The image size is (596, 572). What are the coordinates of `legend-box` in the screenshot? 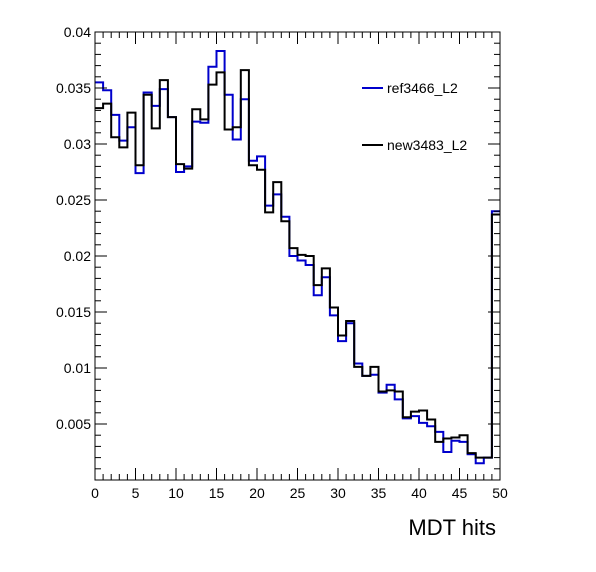 It's located at (418, 118).